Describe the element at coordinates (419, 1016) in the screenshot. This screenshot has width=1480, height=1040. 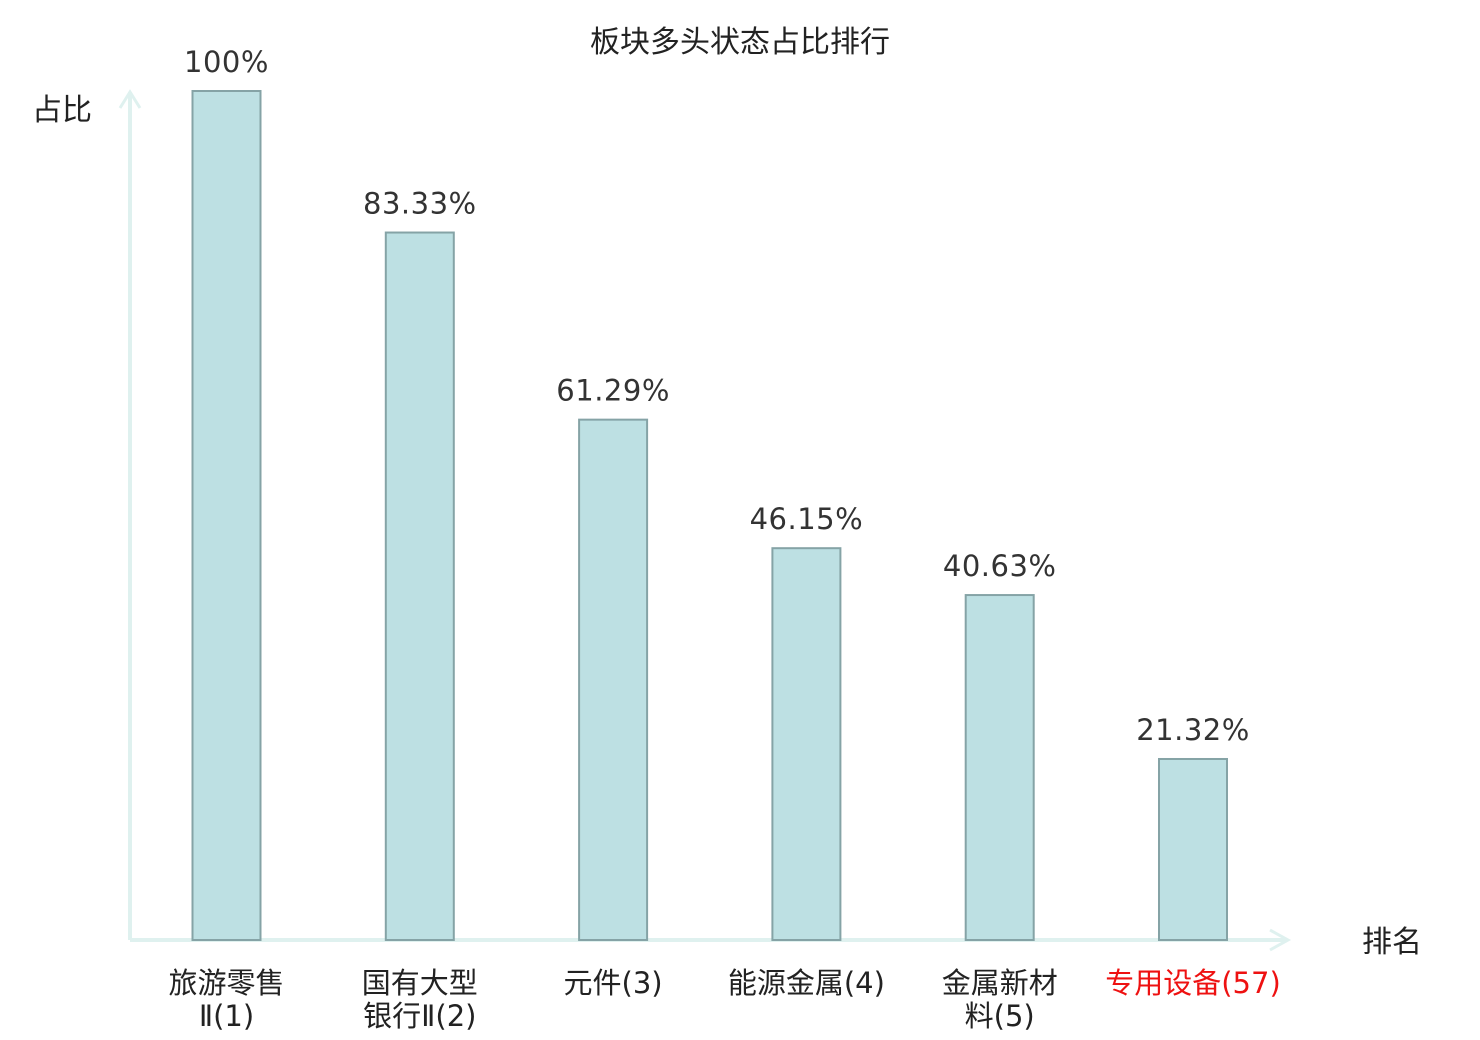
I see `category-label-line: 银行Ⅱ(2)` at that location.